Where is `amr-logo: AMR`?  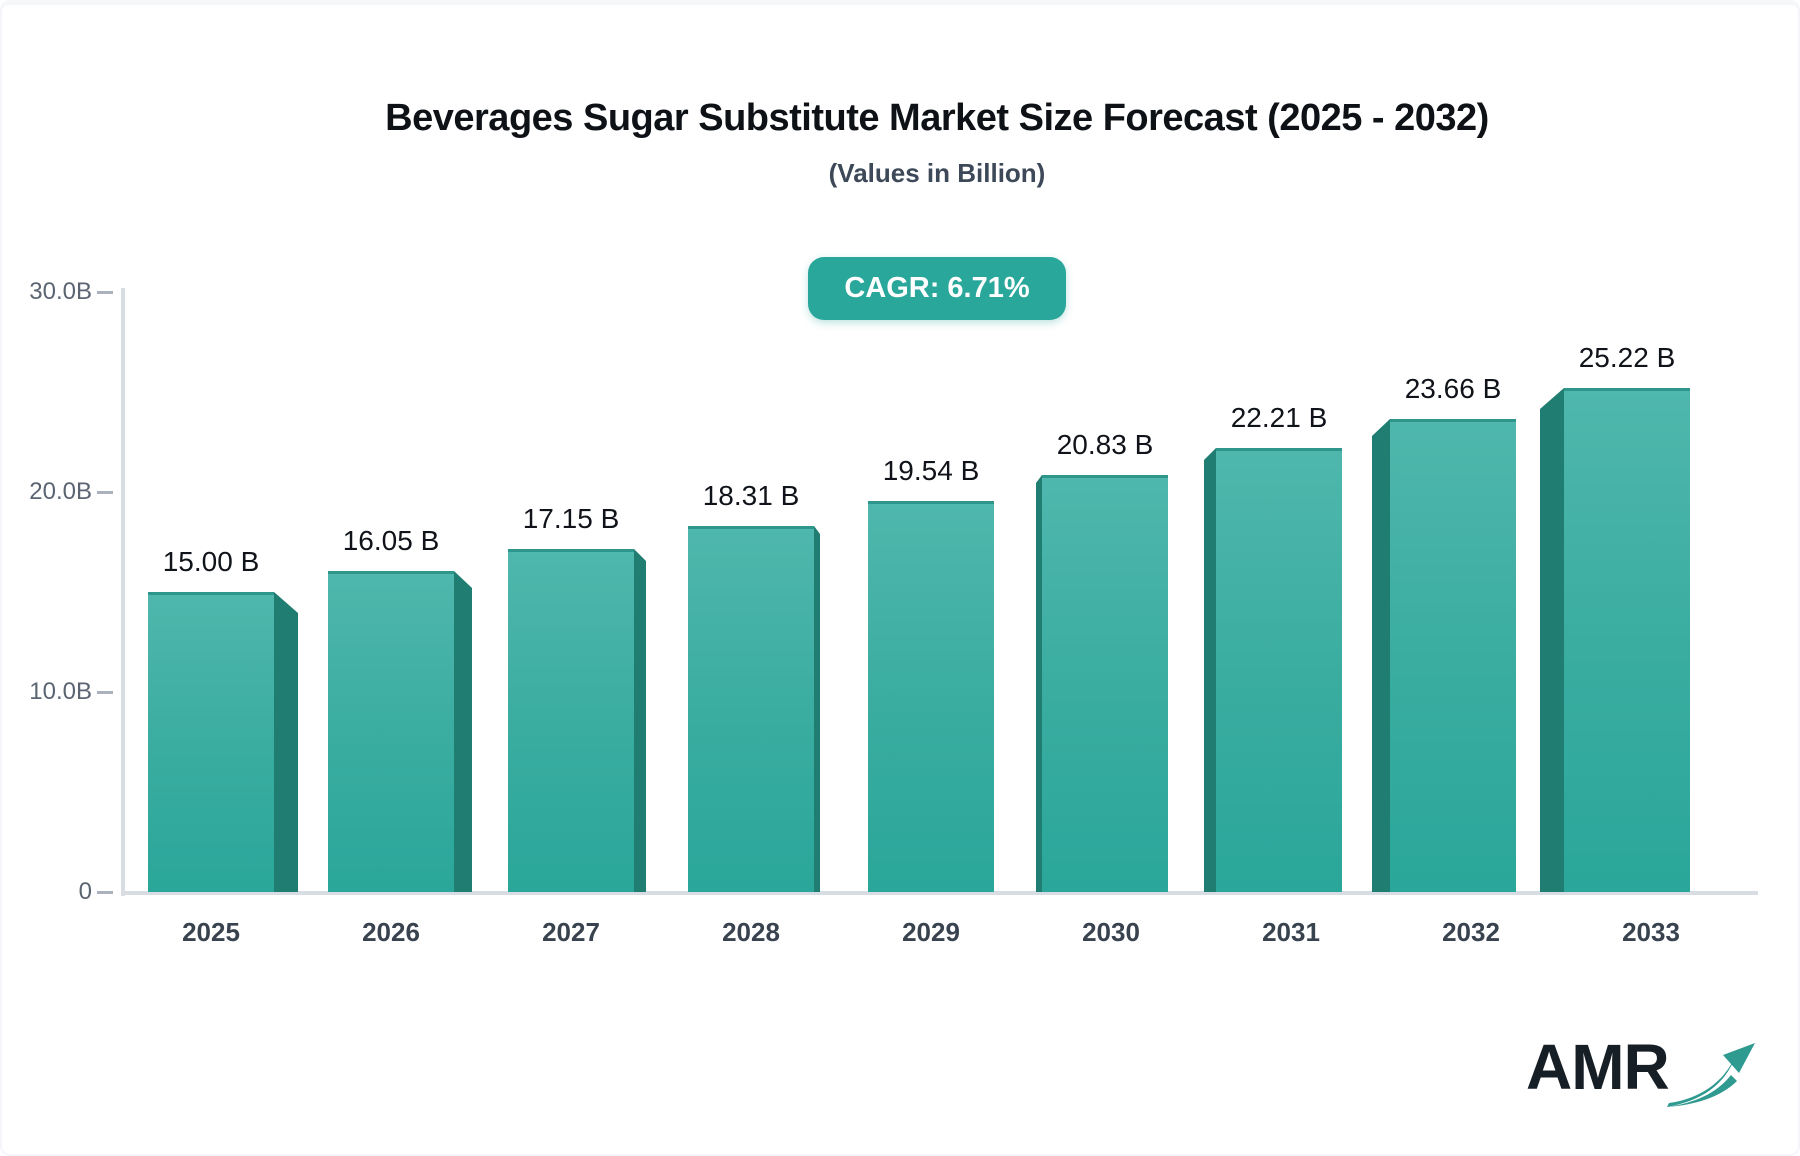
amr-logo: AMR is located at coordinates (1643, 1073).